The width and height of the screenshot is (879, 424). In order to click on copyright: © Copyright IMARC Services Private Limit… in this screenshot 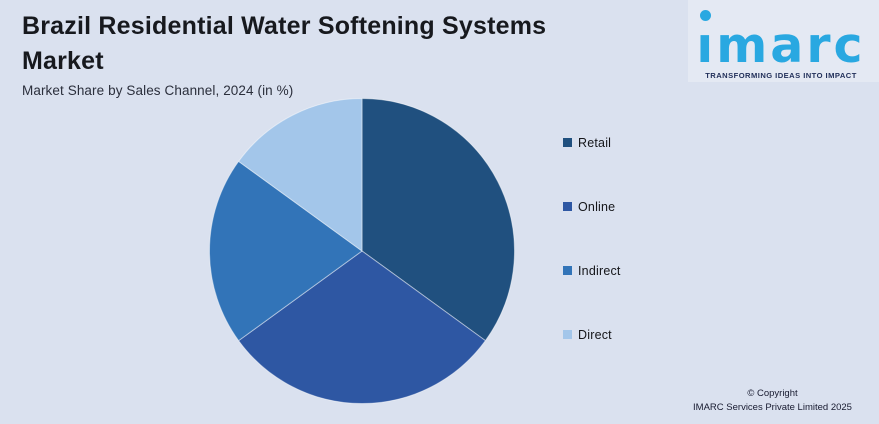, I will do `click(772, 401)`.